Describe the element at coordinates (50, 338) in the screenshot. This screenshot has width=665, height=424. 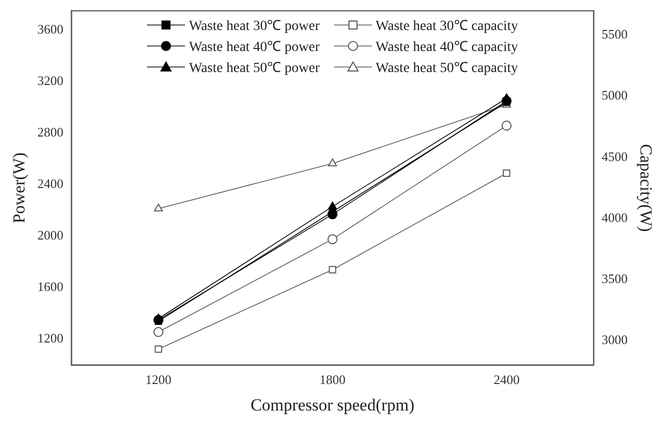
I see `y-tick-label: 1200` at that location.